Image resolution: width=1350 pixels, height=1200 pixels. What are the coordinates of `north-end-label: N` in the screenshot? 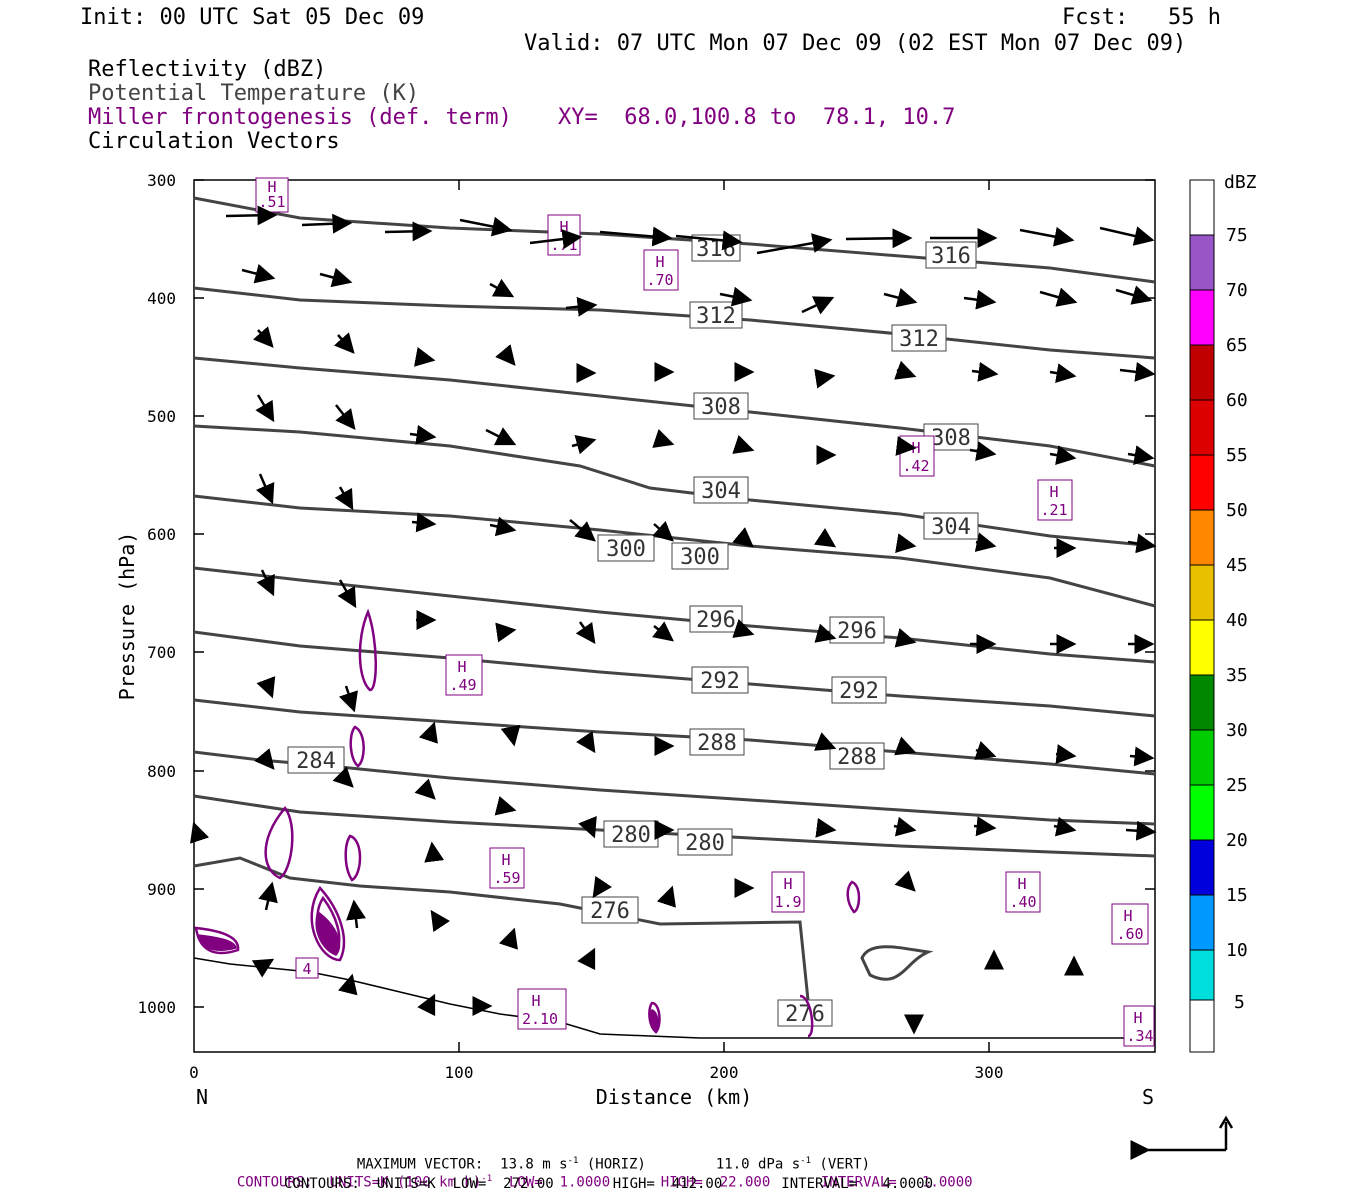 It's located at (202, 1097).